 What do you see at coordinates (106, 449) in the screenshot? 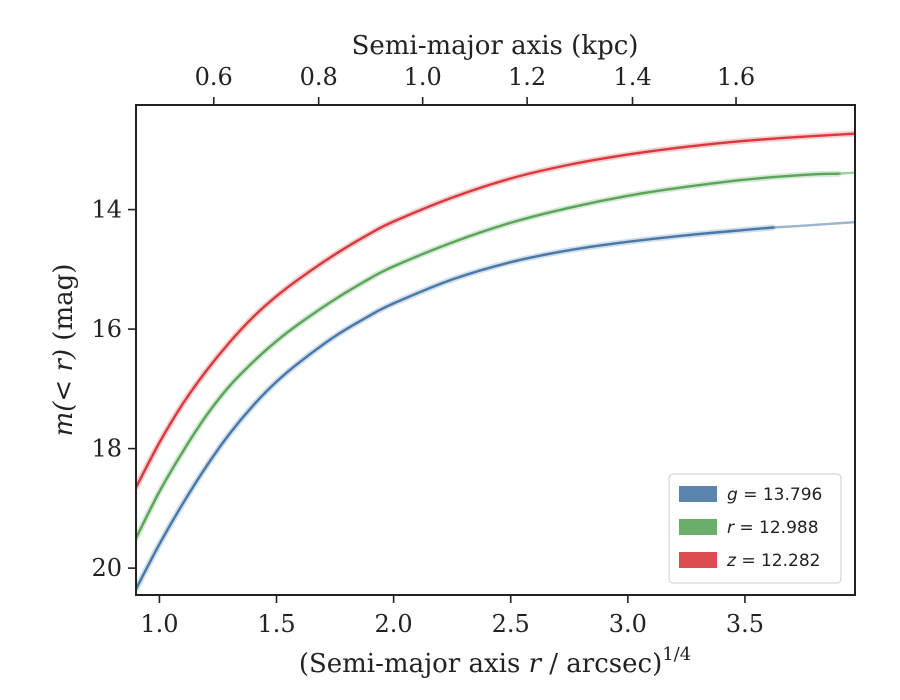
I see `y-tick-label: 18` at bounding box center [106, 449].